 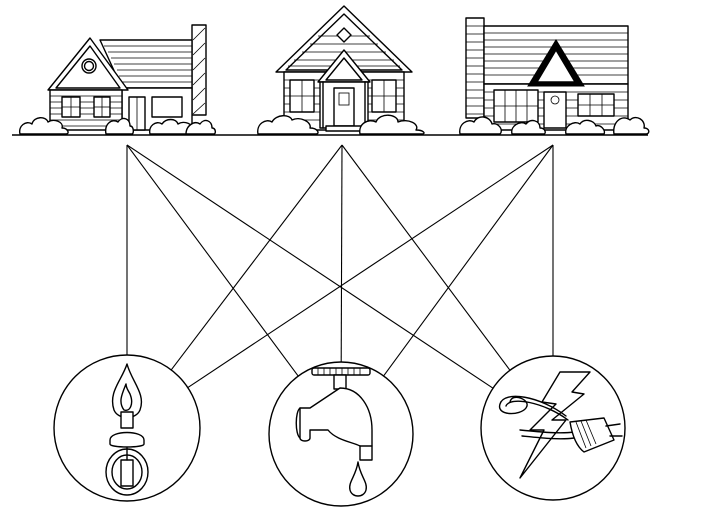 I want to click on electricity-utility, so click(x=553, y=428).